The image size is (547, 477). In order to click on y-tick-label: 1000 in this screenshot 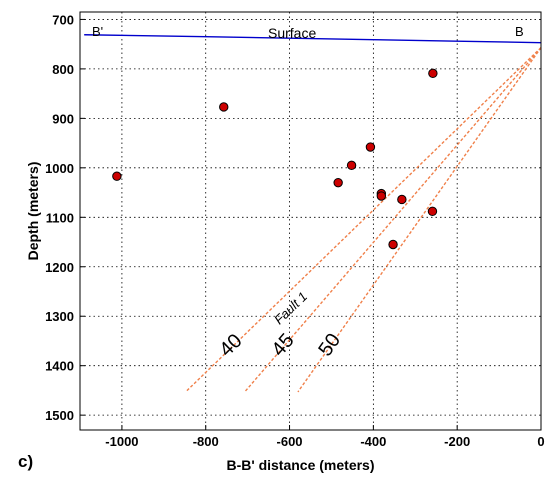, I will do `click(59, 168)`.